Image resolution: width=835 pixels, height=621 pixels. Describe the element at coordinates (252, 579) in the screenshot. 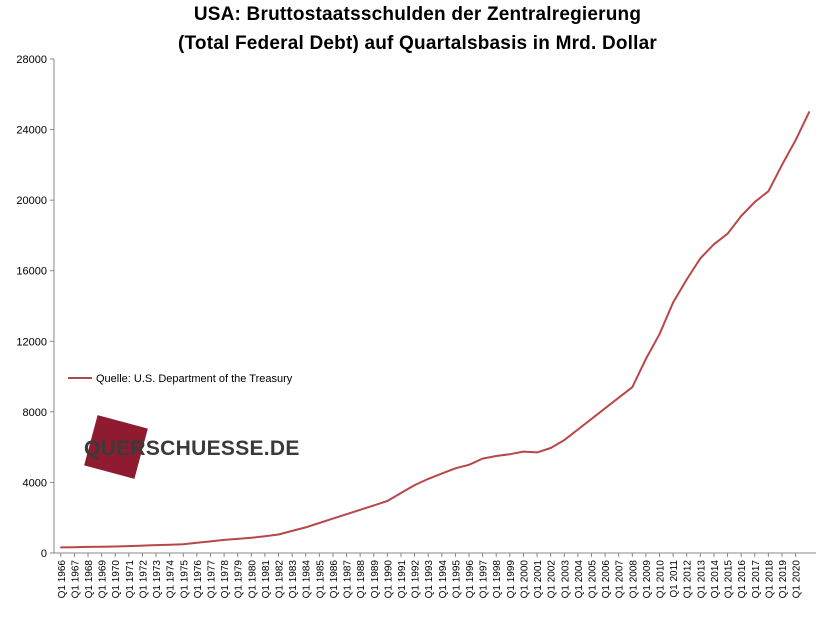

I see `x-tick-label: Q1 1980` at that location.